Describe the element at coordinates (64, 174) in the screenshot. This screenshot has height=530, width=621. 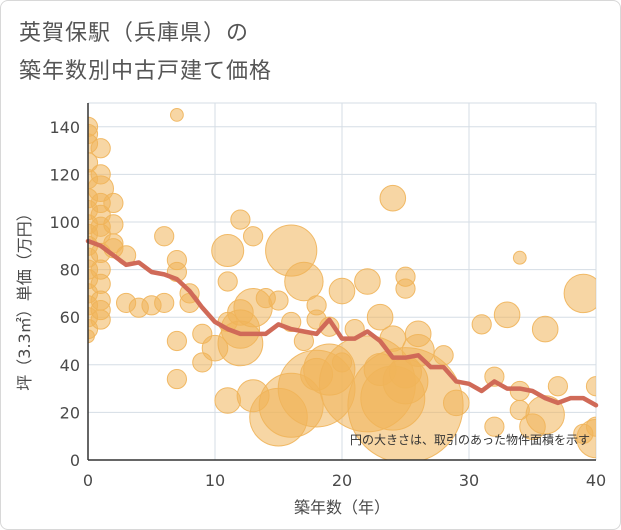
I see `y-tick-label-120: 120` at that location.